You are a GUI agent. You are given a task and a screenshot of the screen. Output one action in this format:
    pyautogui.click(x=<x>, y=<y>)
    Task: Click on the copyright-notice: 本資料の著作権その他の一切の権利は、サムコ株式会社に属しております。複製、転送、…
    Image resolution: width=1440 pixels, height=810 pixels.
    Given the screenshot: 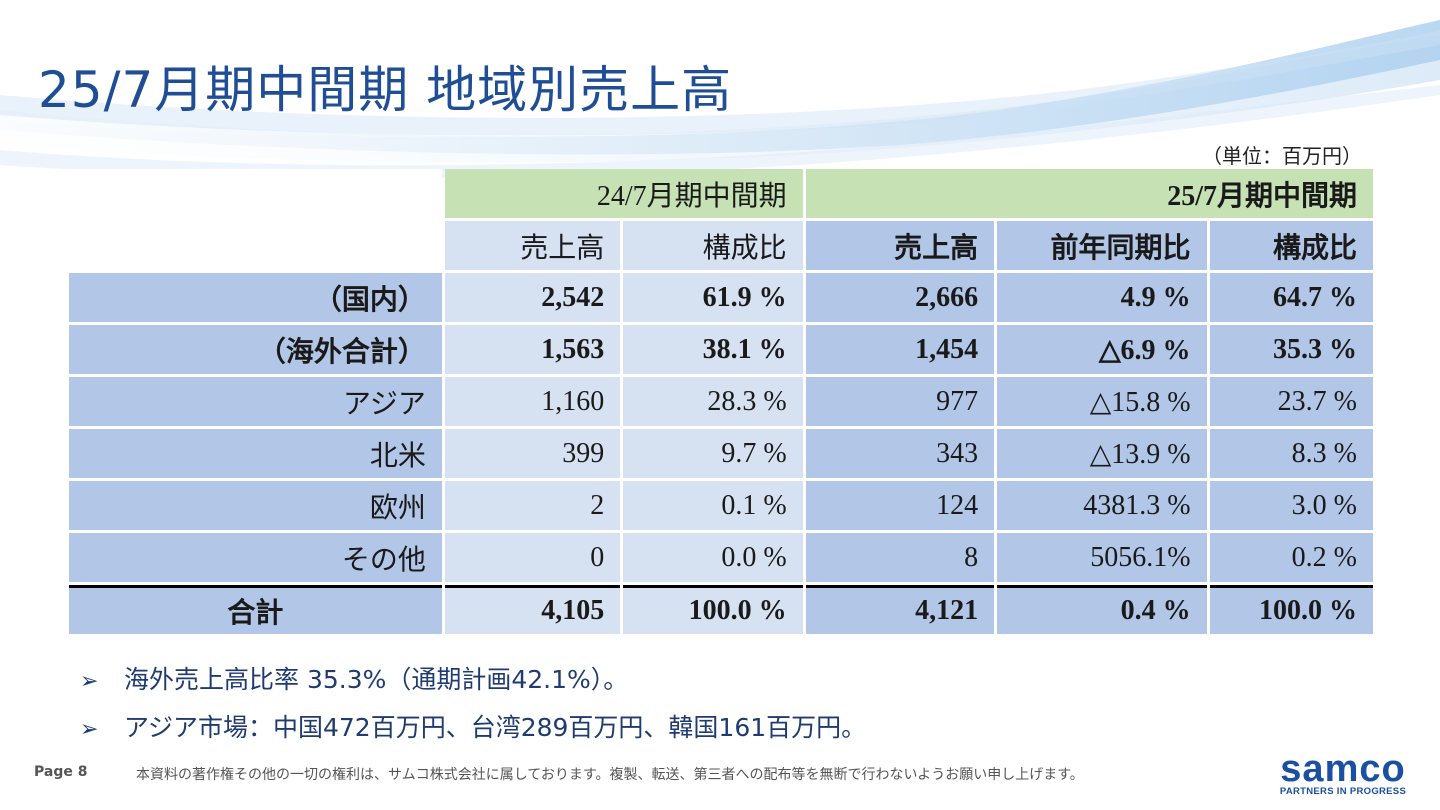 What is the action you would take?
    pyautogui.click(x=610, y=775)
    